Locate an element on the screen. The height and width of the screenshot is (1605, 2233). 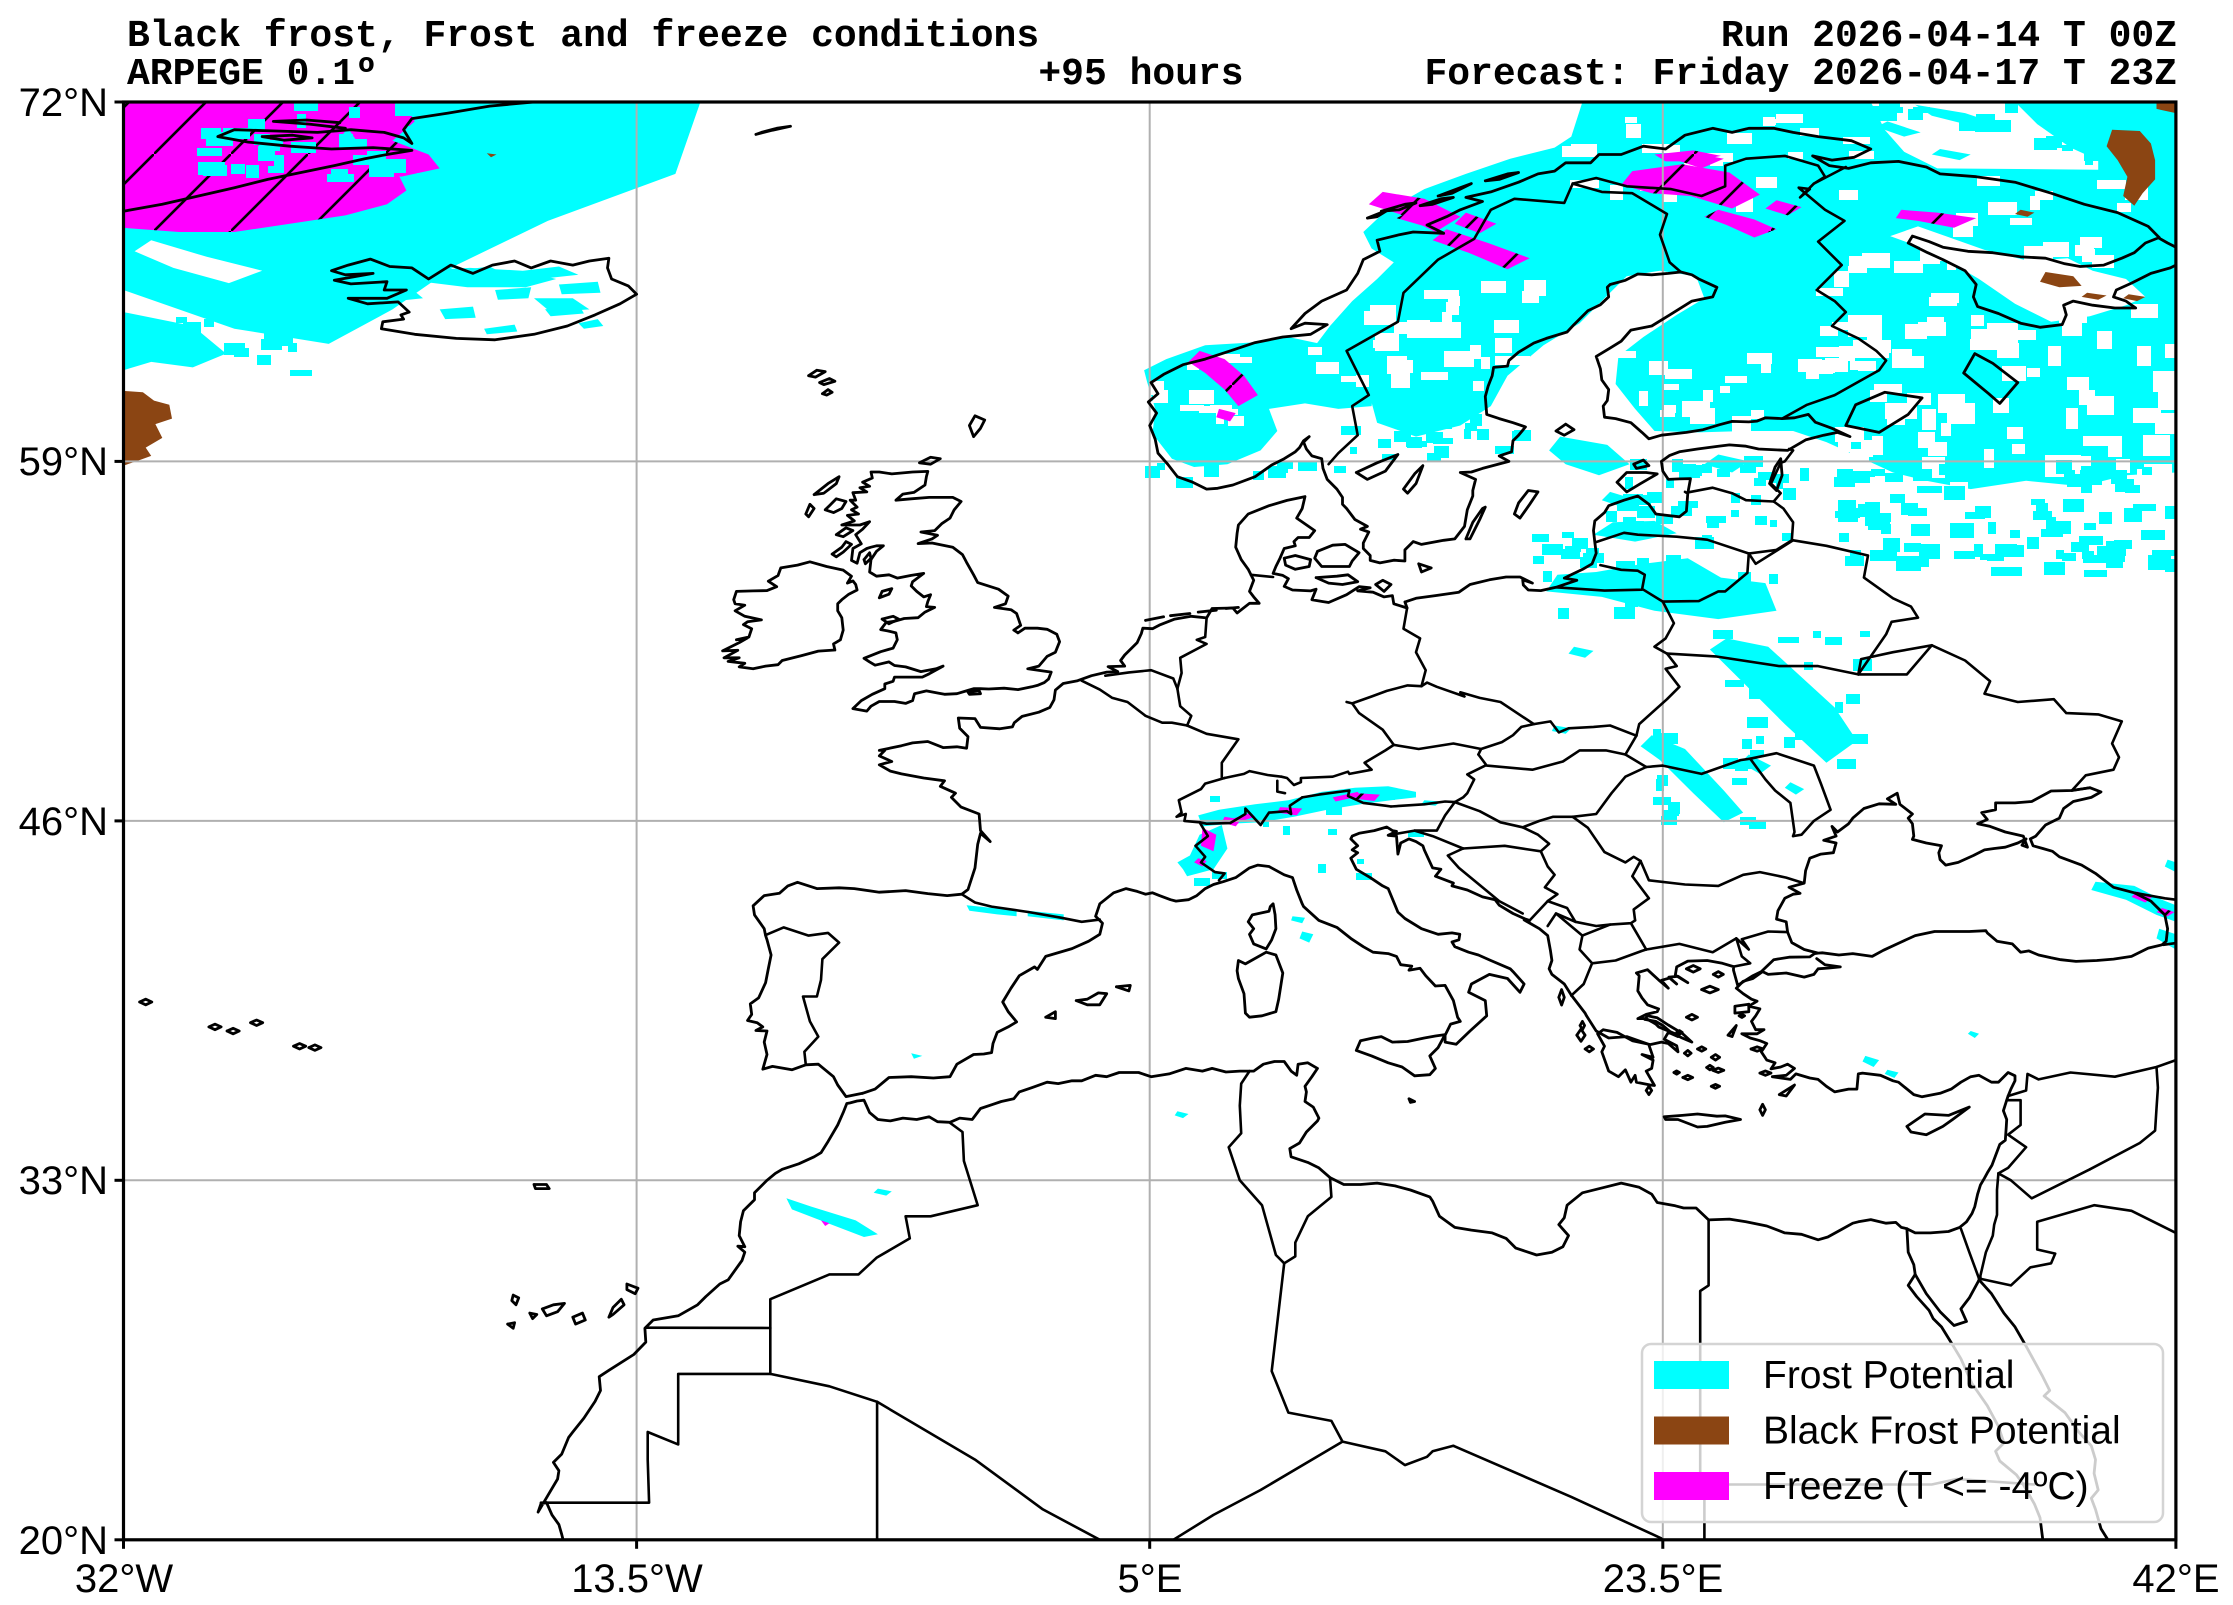
svg-text: 42°E is located at coordinates (2175, 1579).